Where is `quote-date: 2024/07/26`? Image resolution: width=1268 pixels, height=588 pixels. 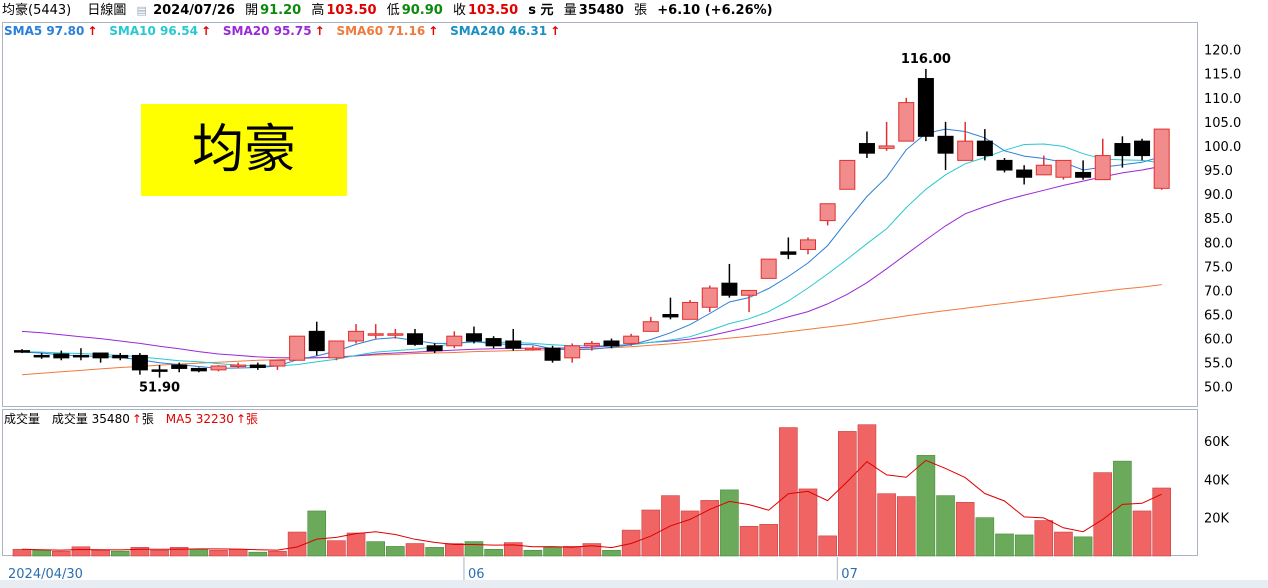
quote-date: 2024/07/26 is located at coordinates (194, 10).